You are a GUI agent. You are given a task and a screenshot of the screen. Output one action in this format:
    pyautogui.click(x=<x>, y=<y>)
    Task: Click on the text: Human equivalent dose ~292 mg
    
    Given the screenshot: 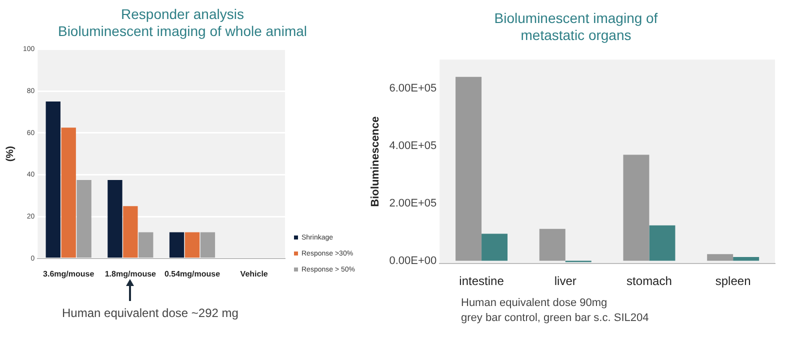 What is the action you would take?
    pyautogui.click(x=150, y=313)
    